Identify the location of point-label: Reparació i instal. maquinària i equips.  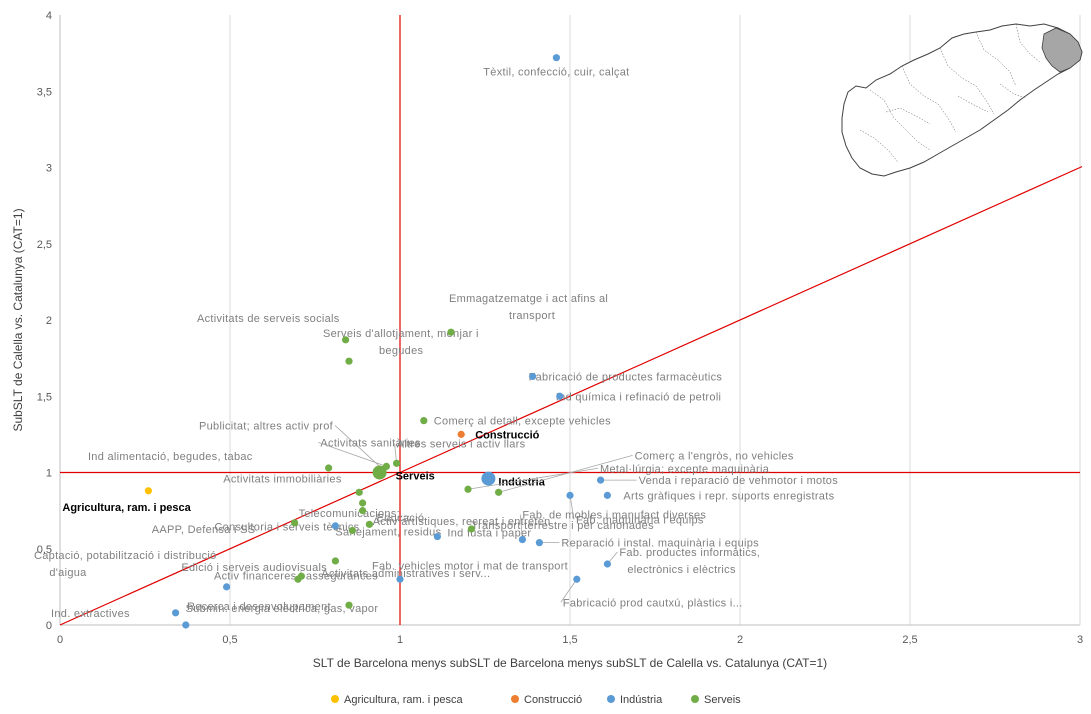
(660, 544).